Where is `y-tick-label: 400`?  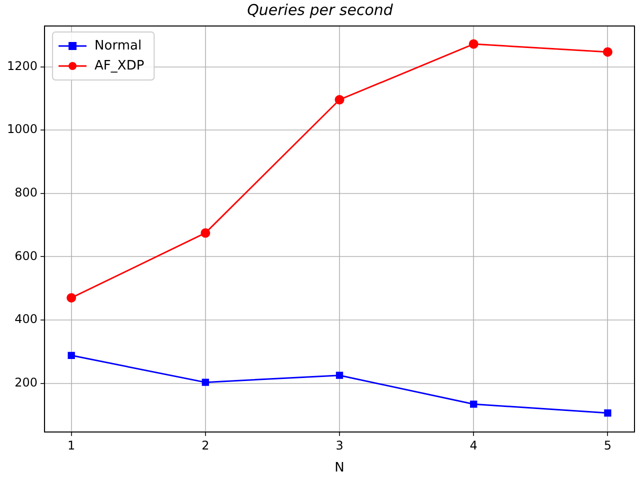
y-tick-label: 400 is located at coordinates (26, 319).